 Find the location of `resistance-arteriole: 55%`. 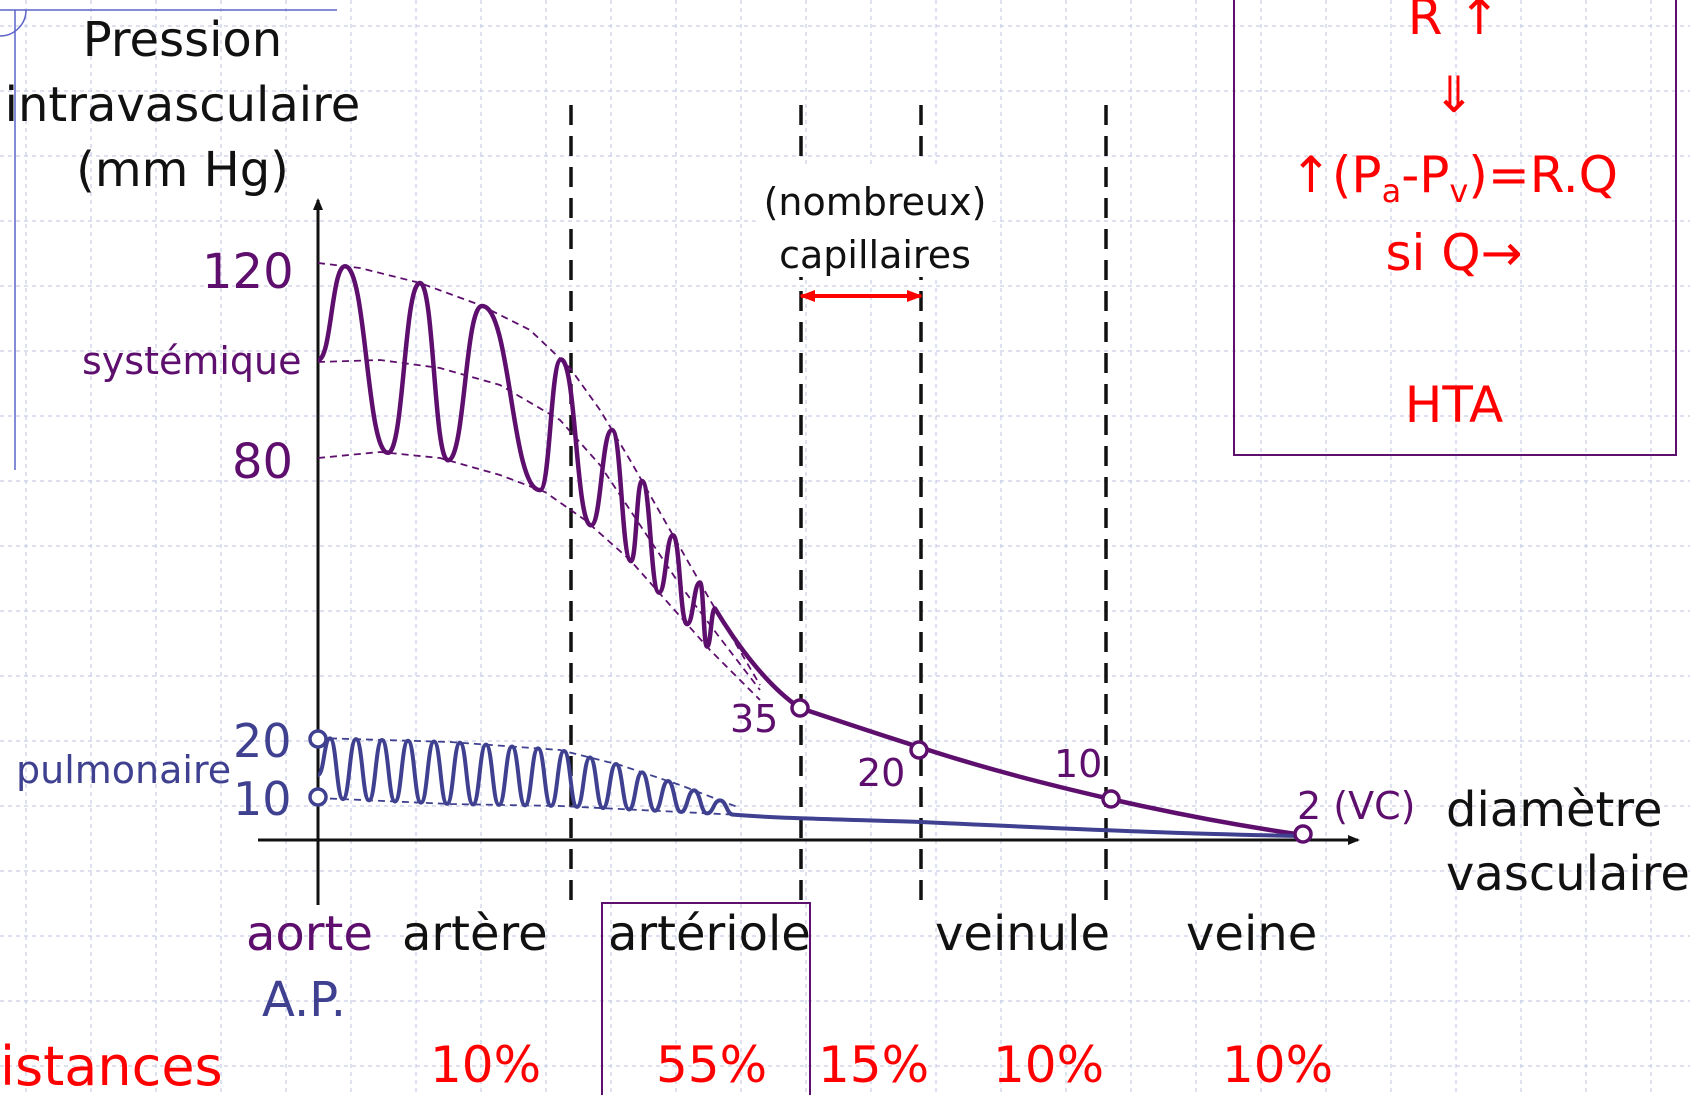

resistance-arteriole: 55% is located at coordinates (712, 1065).